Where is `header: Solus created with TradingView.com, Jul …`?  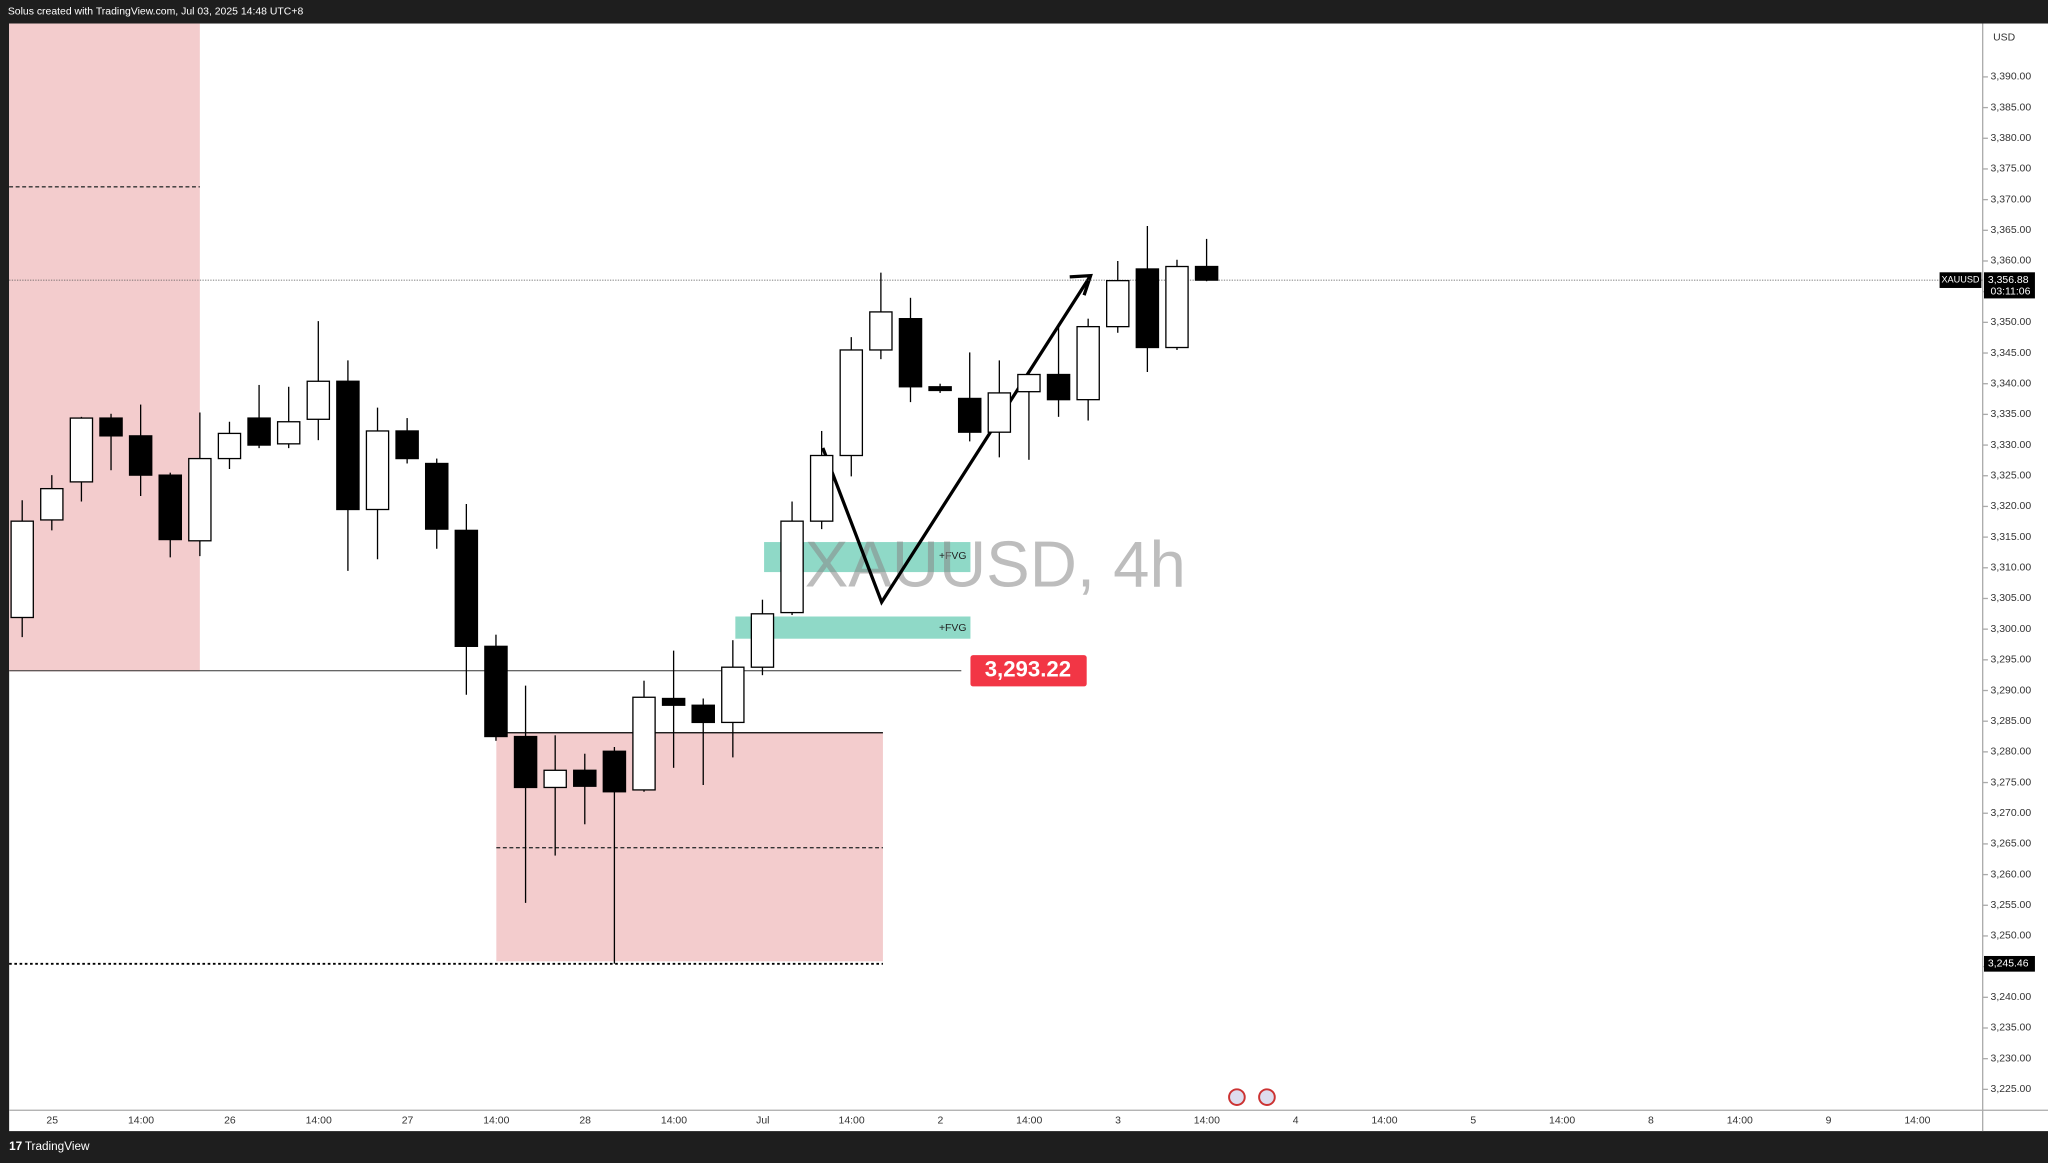
header: Solus created with TradingView.com, Jul … is located at coordinates (156, 12).